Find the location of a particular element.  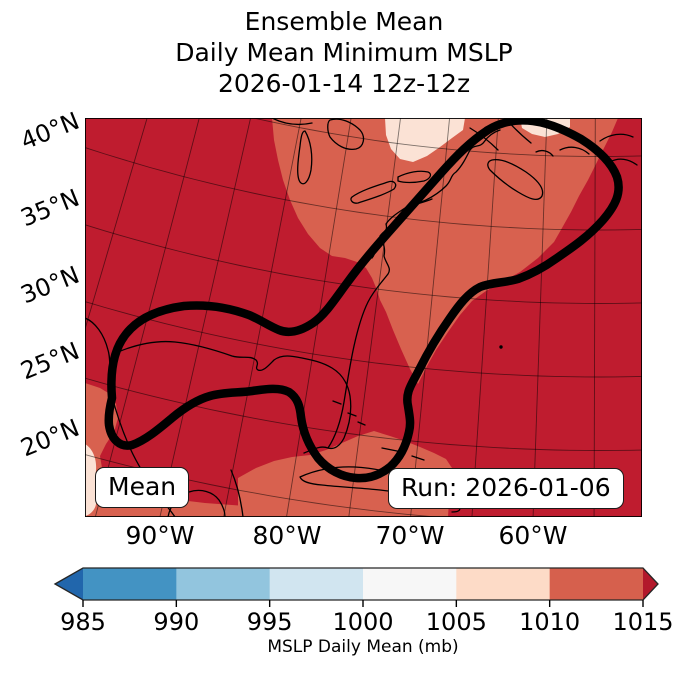

lat-label-20n: 20°N is located at coordinates (50, 438).